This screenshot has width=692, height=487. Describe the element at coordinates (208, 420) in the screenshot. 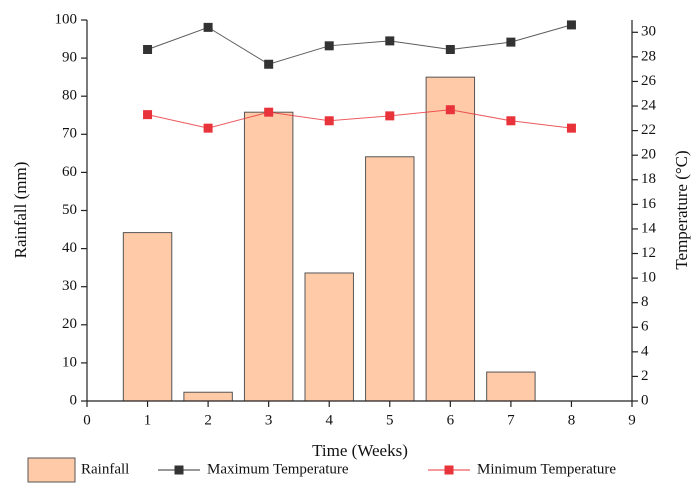

I see `x-tick-label: 2` at that location.